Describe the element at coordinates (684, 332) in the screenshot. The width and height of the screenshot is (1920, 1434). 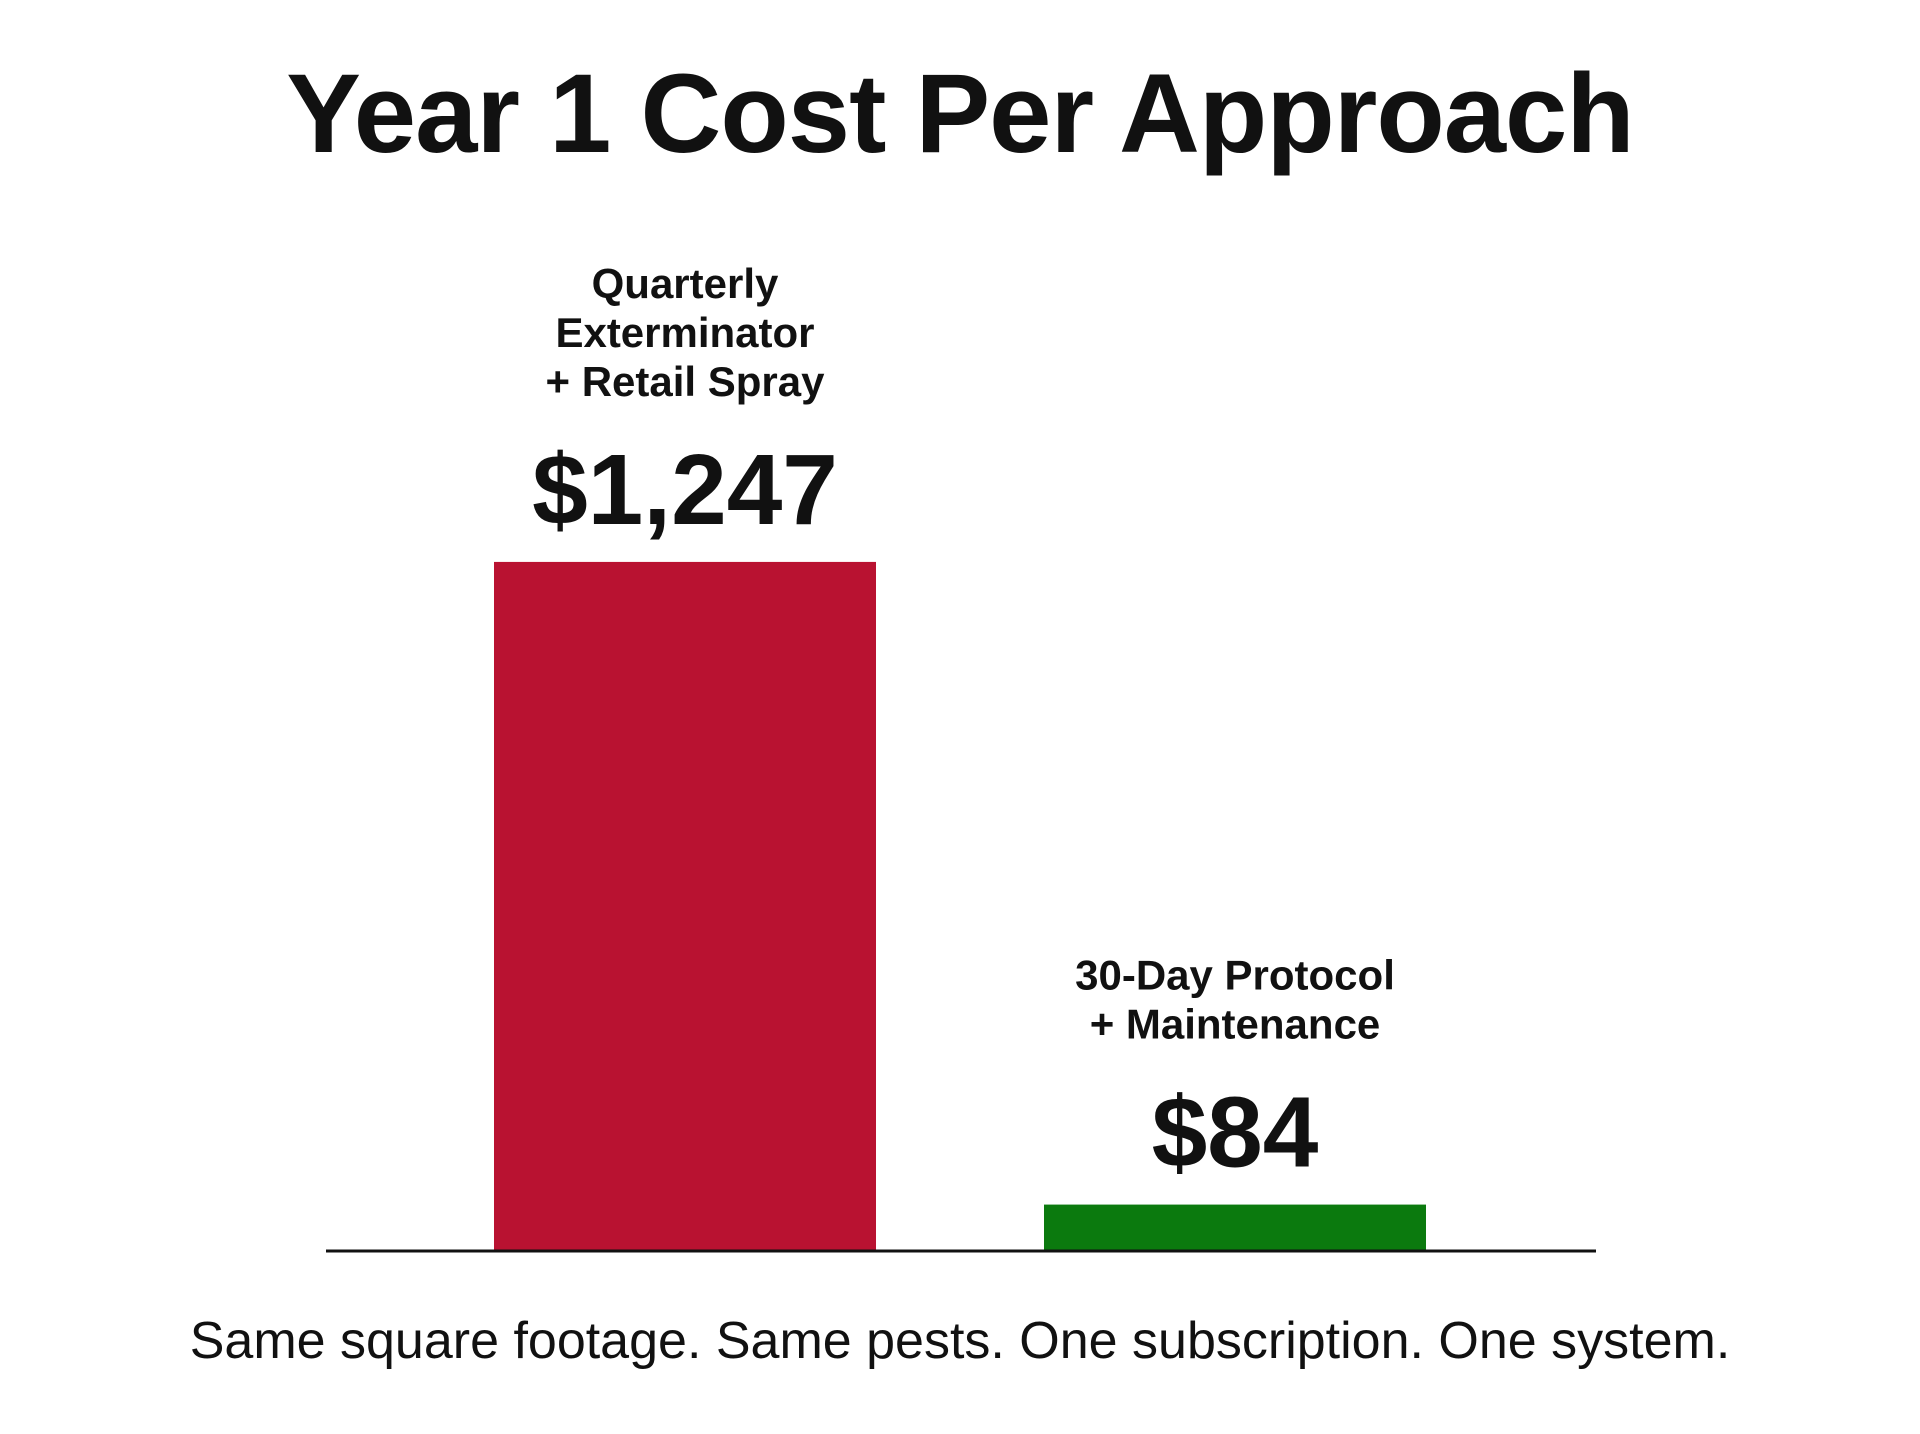
I see `category-label-1-line-2: Exterminator` at that location.